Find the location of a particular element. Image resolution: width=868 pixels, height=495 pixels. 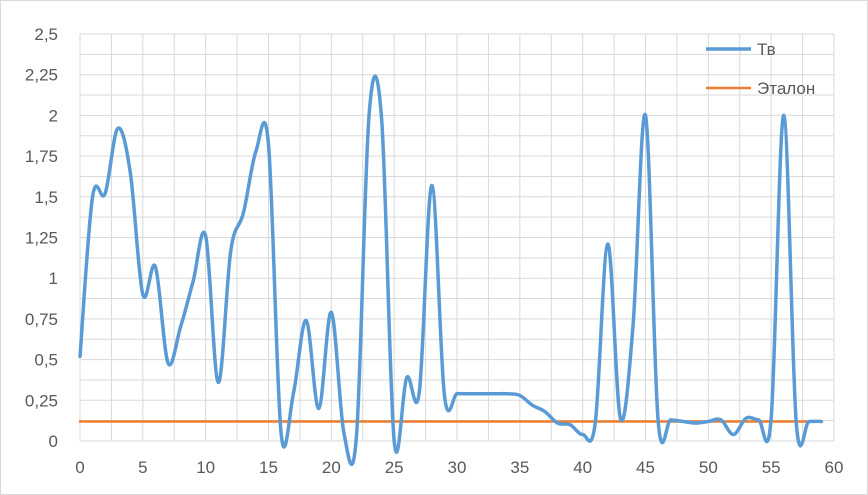

x-tick-label: 40 is located at coordinates (582, 467).